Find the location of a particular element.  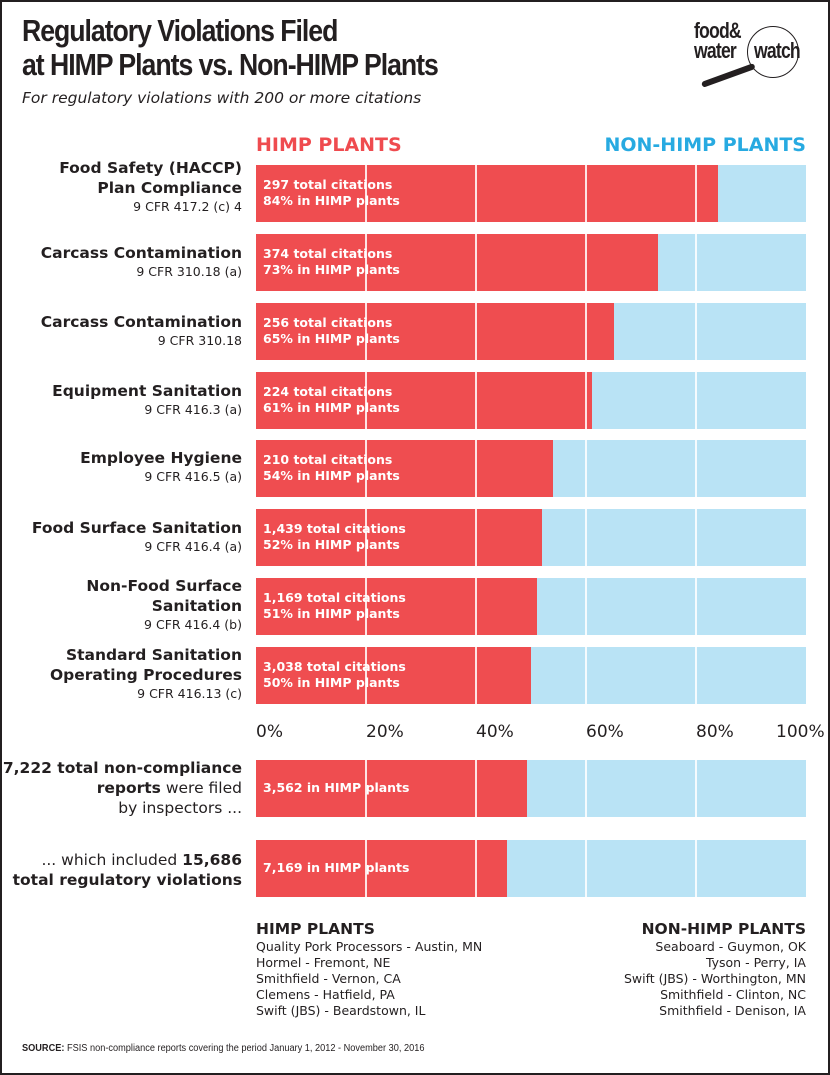

category-name: Non-Food Surface is located at coordinates (164, 586).